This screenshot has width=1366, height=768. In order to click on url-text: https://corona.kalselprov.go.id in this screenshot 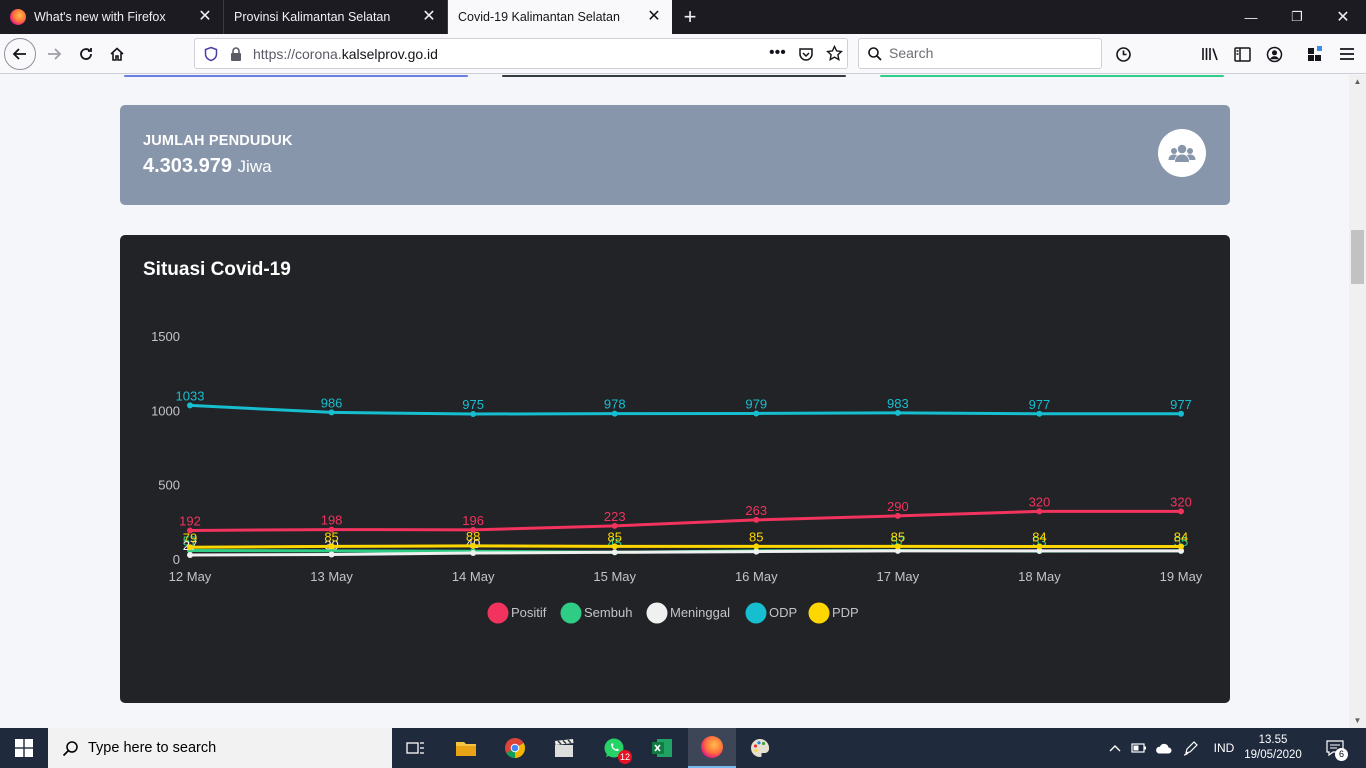, I will do `click(345, 54)`.